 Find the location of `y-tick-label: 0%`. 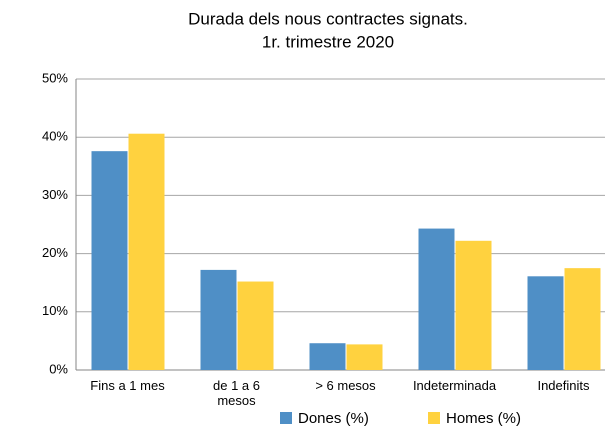

y-tick-label: 0% is located at coordinates (58, 368).